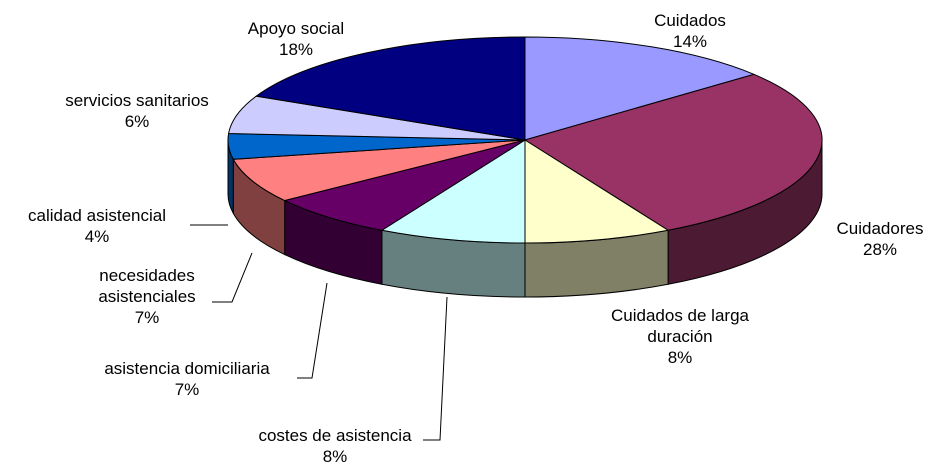  What do you see at coordinates (296, 28) in the screenshot?
I see `category-label: Apoyo social` at bounding box center [296, 28].